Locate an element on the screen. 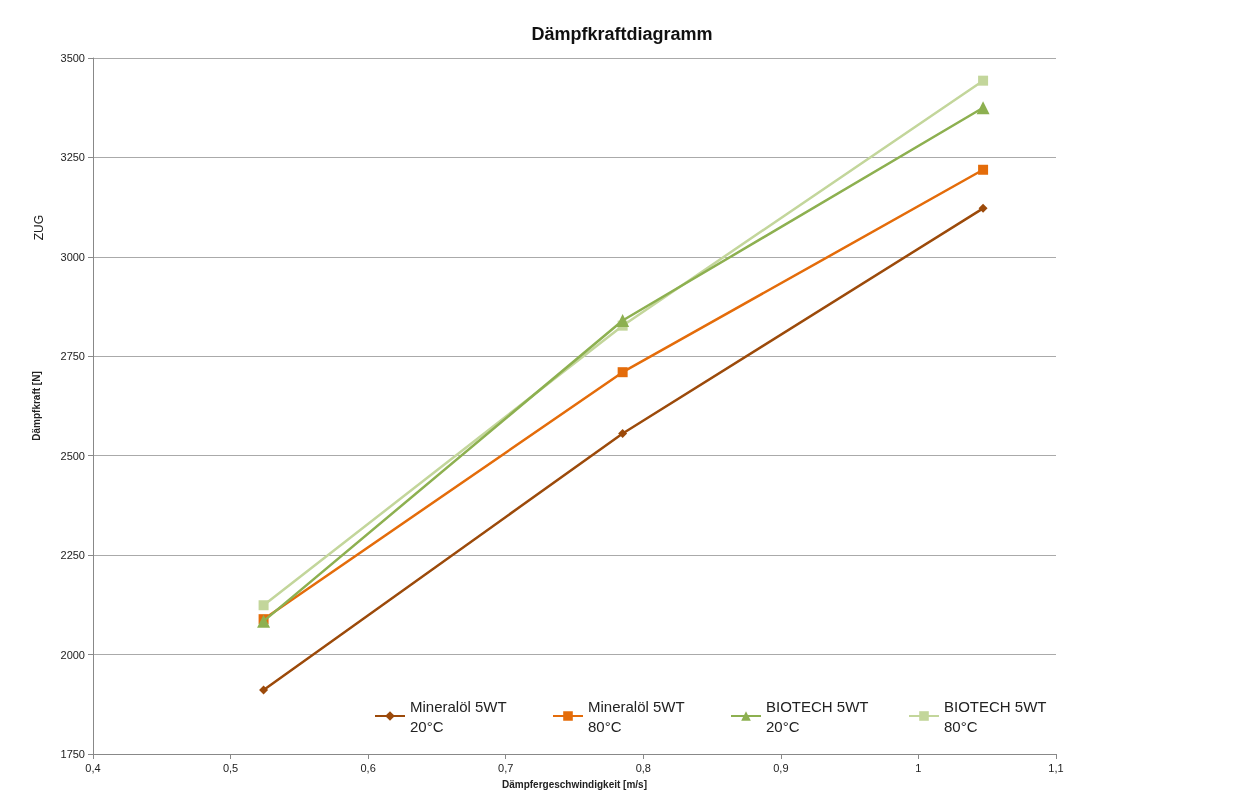  x-tick-label: 0,5 is located at coordinates (230, 767).